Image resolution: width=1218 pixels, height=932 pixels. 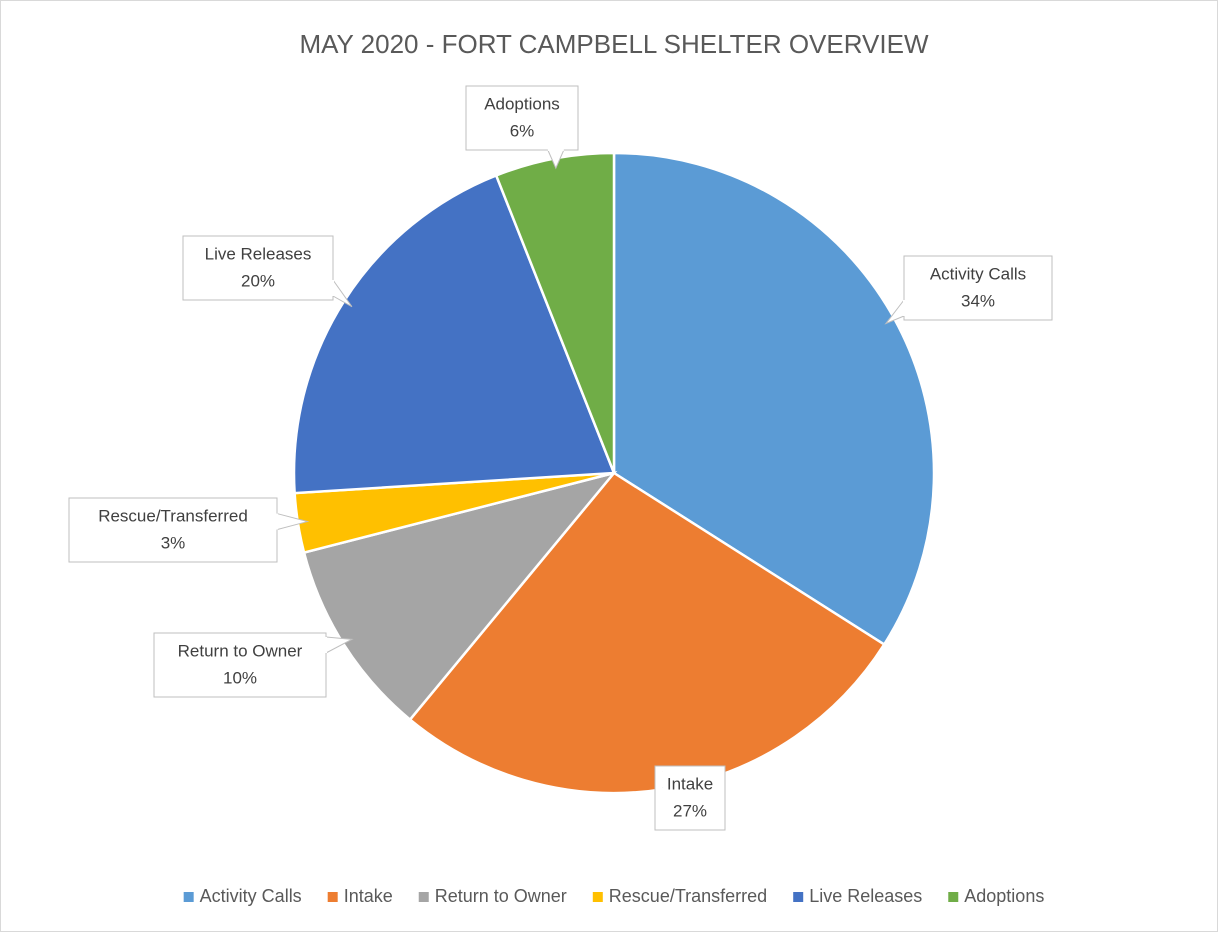 I want to click on data-label-value: 27%, so click(x=690, y=810).